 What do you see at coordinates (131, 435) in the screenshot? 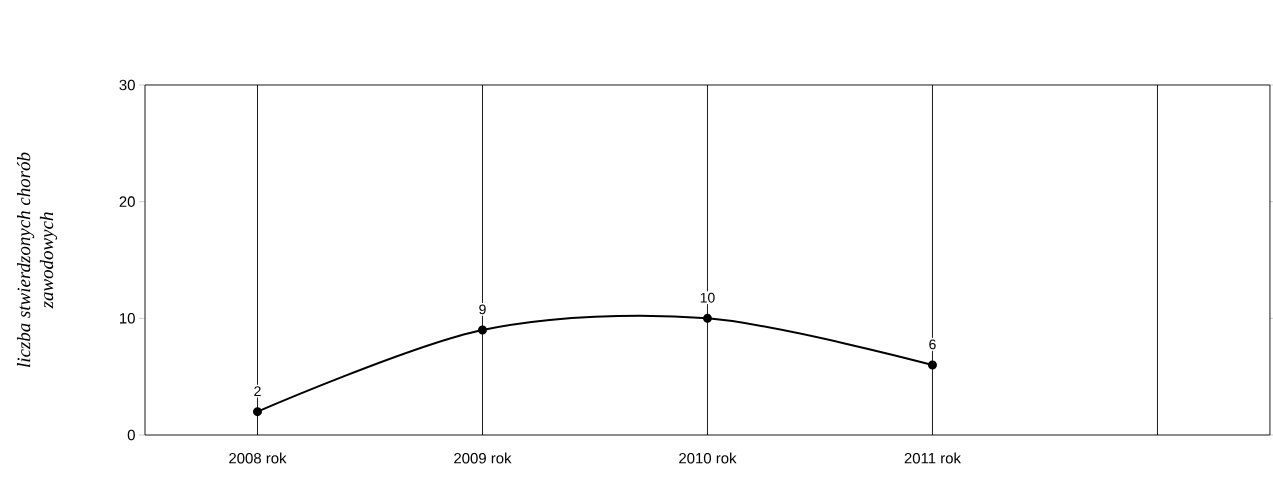
I see `y-tick-label: 0` at bounding box center [131, 435].